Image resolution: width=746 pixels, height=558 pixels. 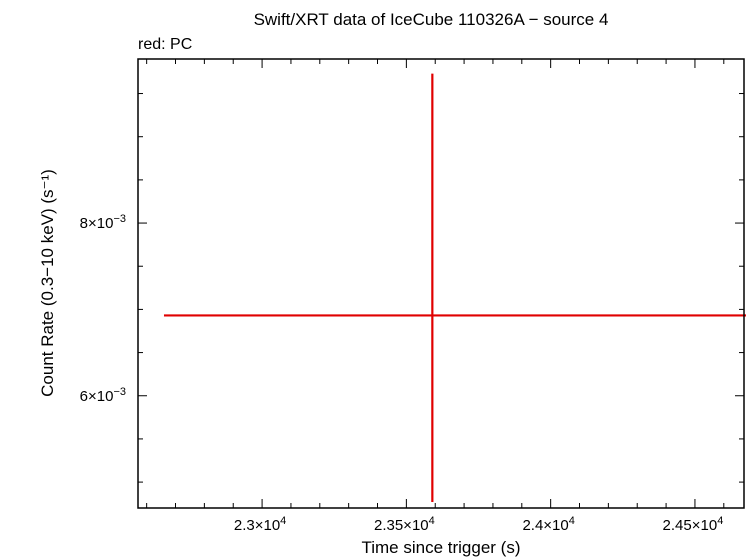 I want to click on x-tick-label: 2.4×10⁴, so click(x=548, y=524).